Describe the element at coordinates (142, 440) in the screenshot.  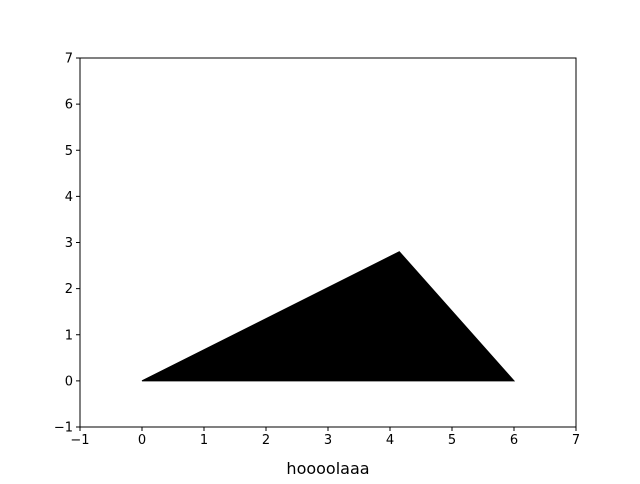
I see `x-tick-label: 0` at that location.